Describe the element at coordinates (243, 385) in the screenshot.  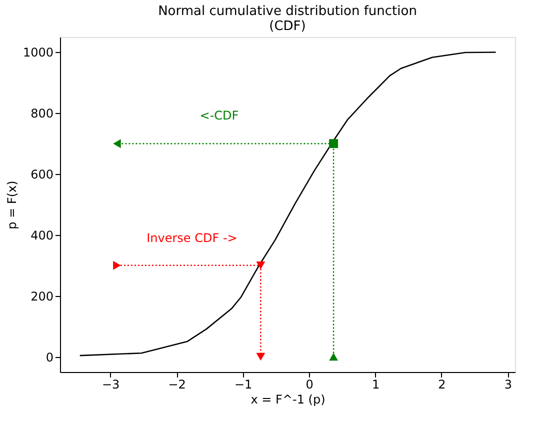
I see `x-tick-label: −1` at that location.